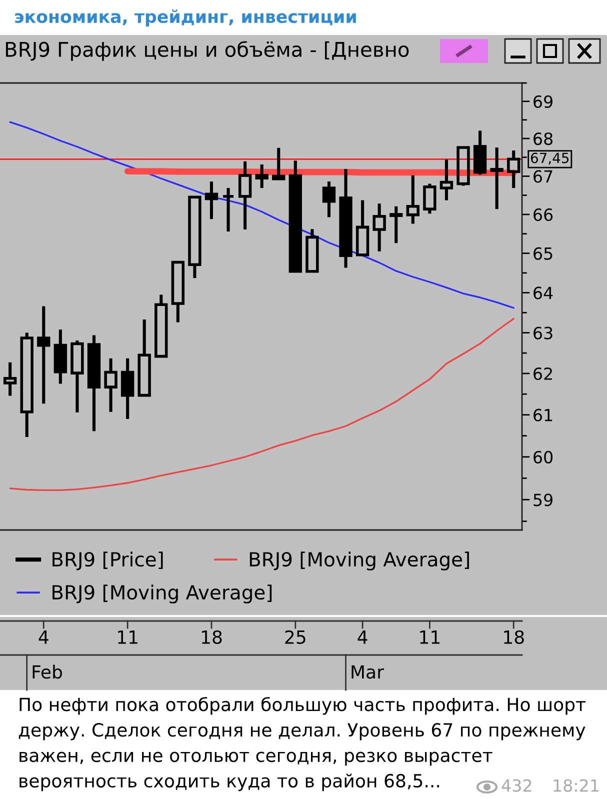 The height and width of the screenshot is (799, 607). What do you see at coordinates (543, 457) in the screenshot?
I see `y-tick-label: 60` at bounding box center [543, 457].